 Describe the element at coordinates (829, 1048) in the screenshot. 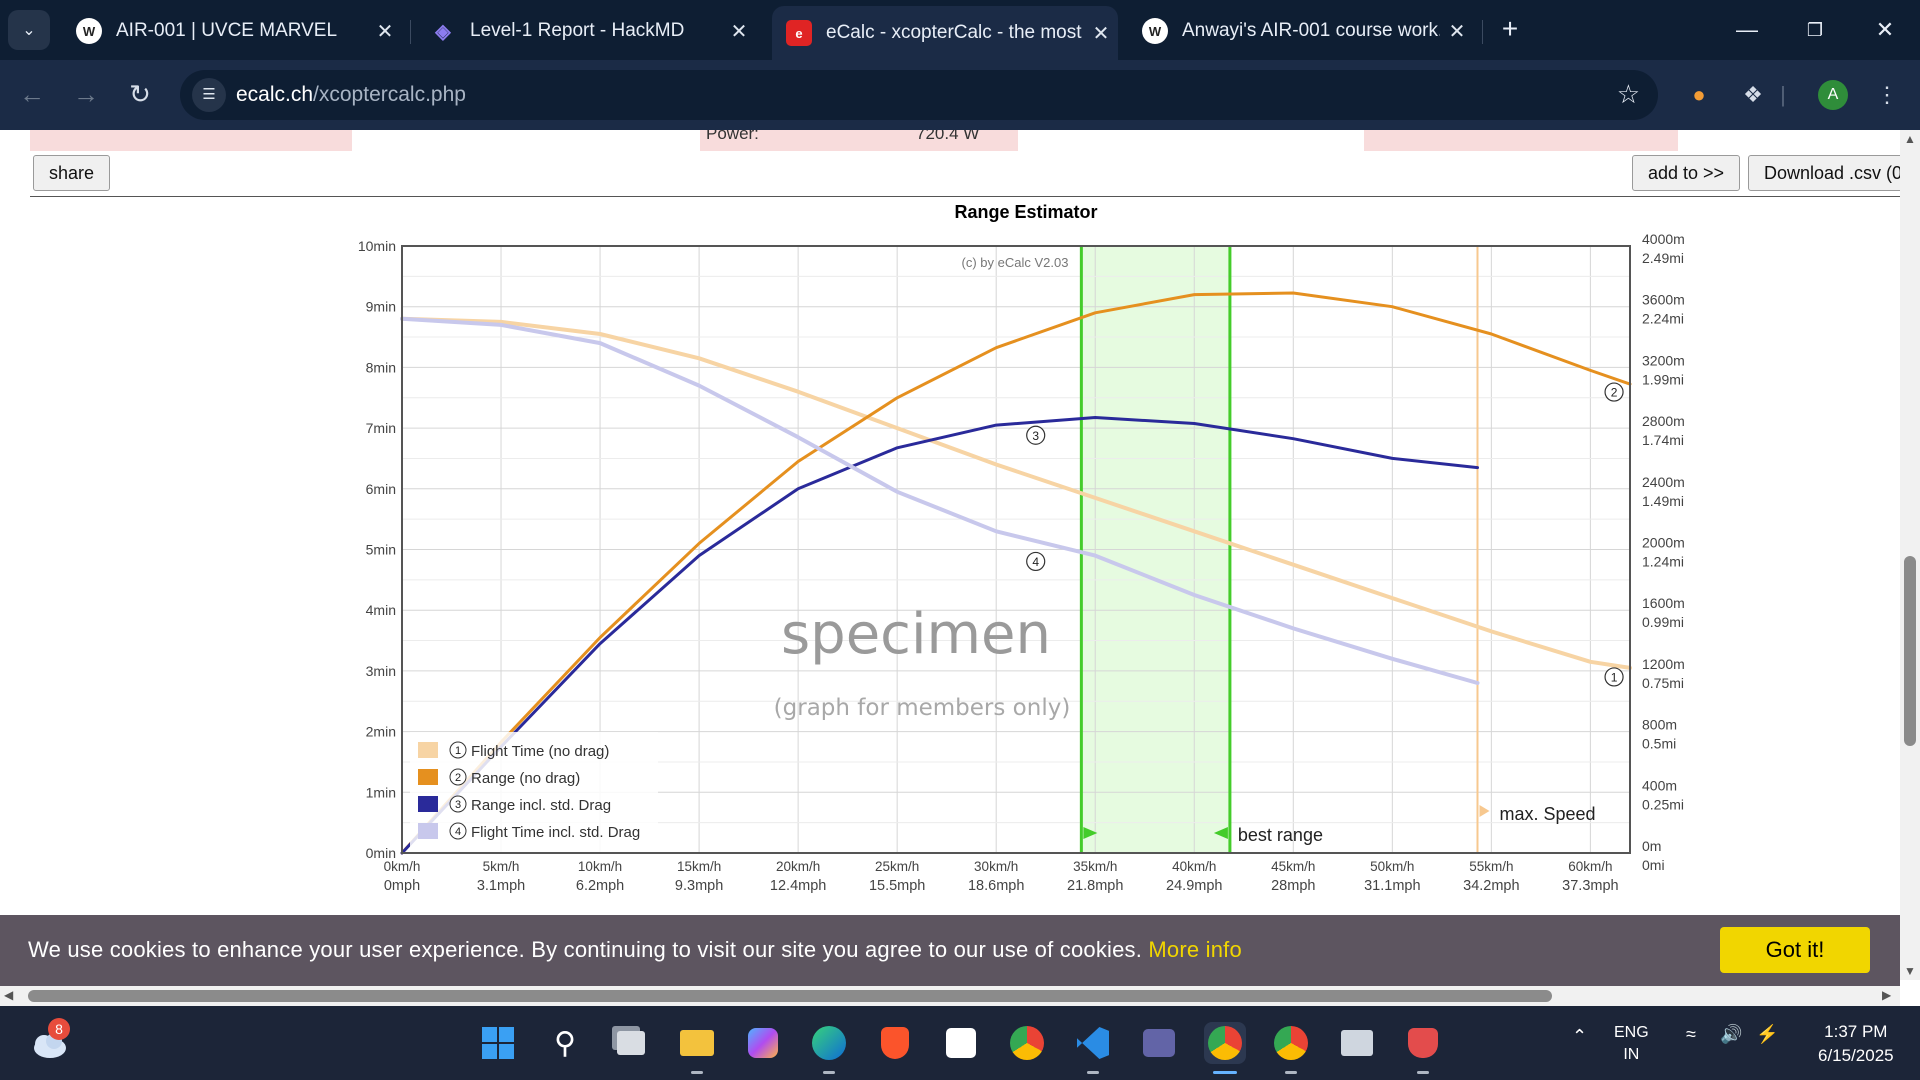

I see `edge-icon` at that location.